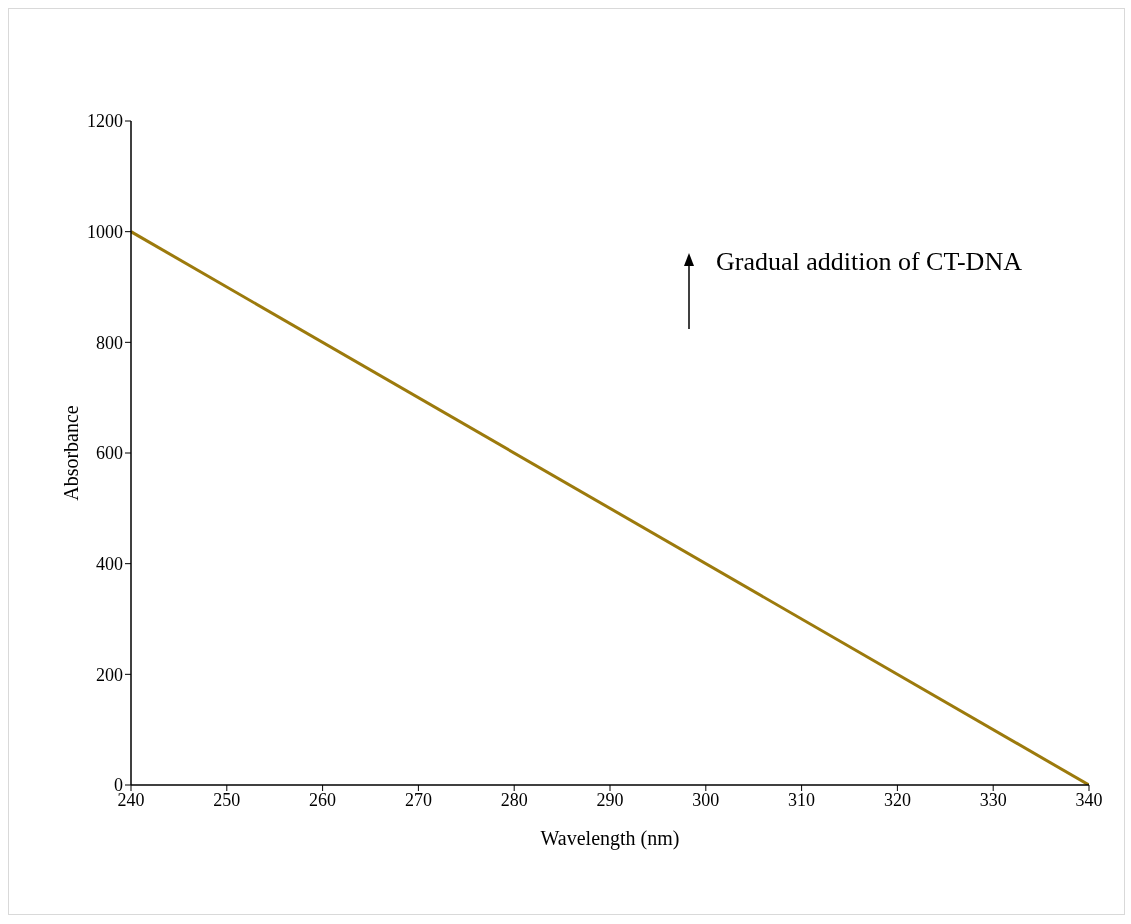 This screenshot has width=1131, height=924. Describe the element at coordinates (514, 799) in the screenshot. I see `x-tick-label: 280` at that location.